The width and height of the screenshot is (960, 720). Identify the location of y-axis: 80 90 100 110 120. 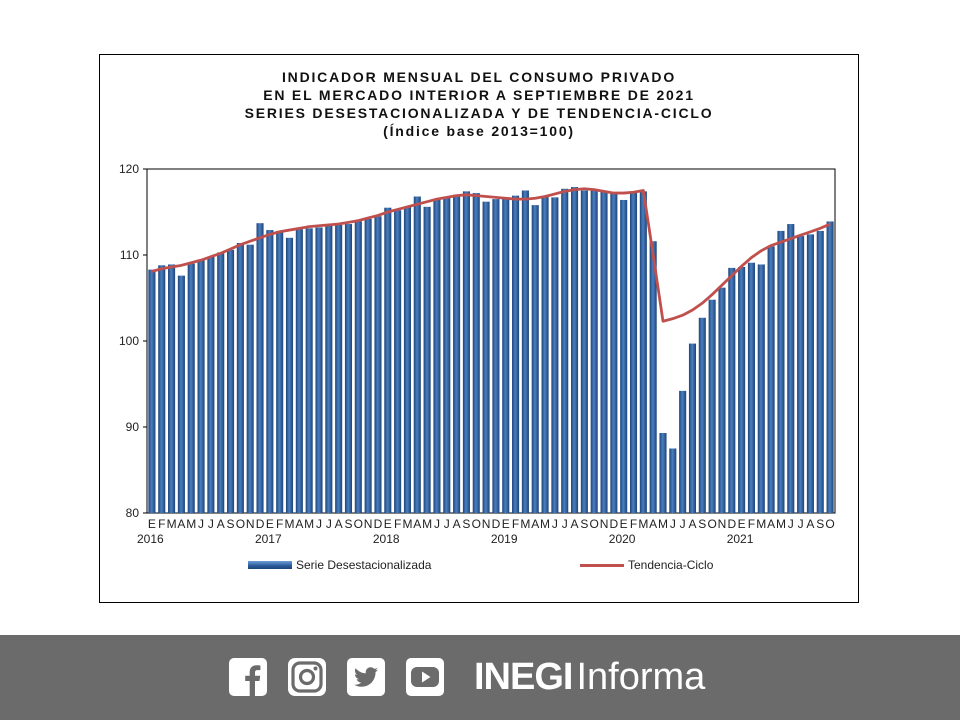
(133, 341).